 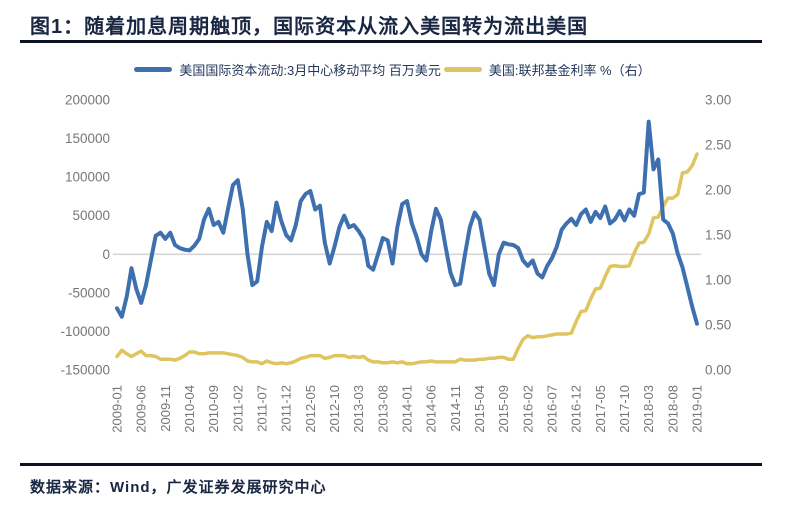 What do you see at coordinates (718, 280) in the screenshot?
I see `right-axis-tick: 1.00` at bounding box center [718, 280].